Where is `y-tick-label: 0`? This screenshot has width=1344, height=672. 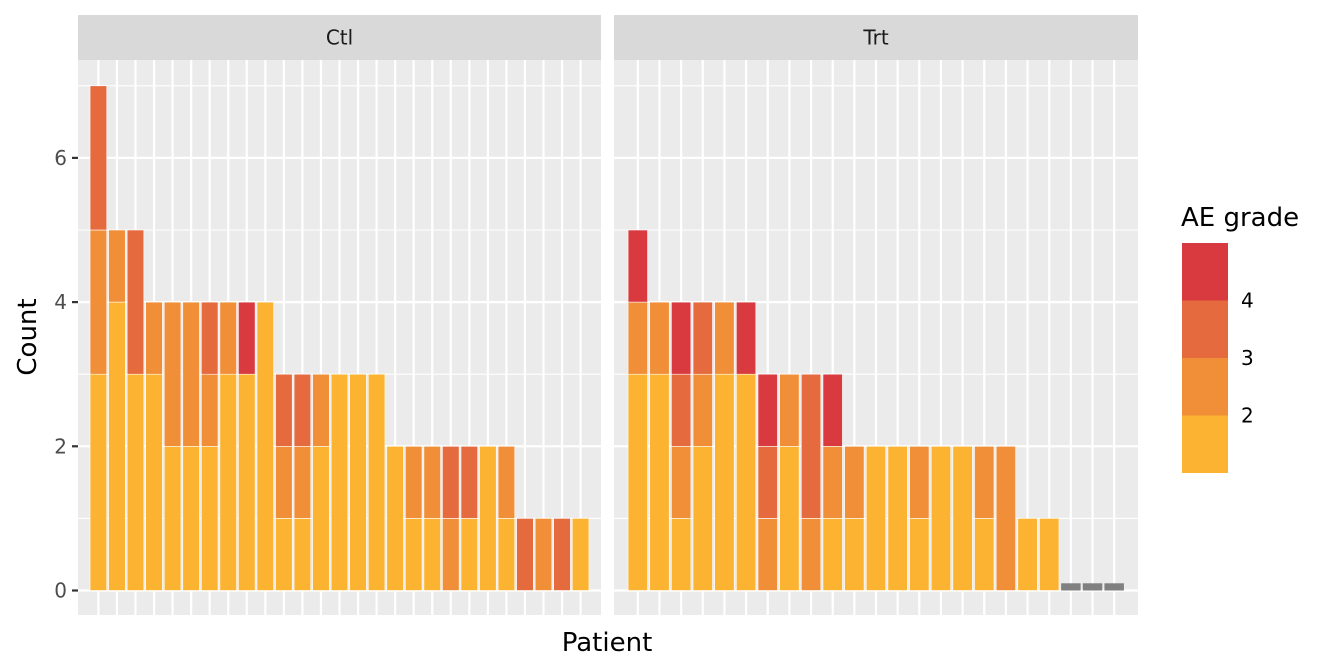 y-tick-label: 0 is located at coordinates (60, 591).